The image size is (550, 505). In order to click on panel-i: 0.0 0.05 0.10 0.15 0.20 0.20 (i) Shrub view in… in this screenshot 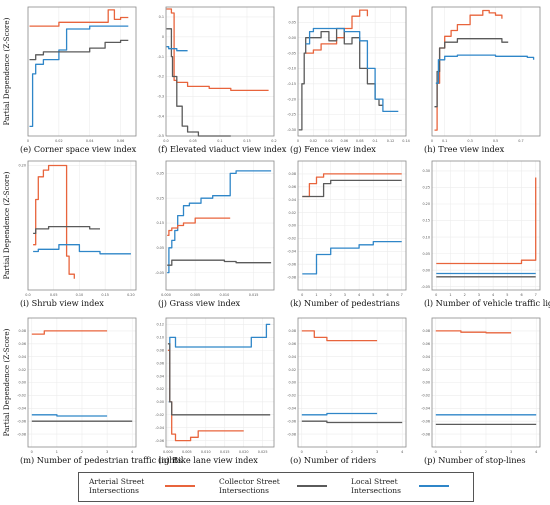, I will do `click(77, 234)`.